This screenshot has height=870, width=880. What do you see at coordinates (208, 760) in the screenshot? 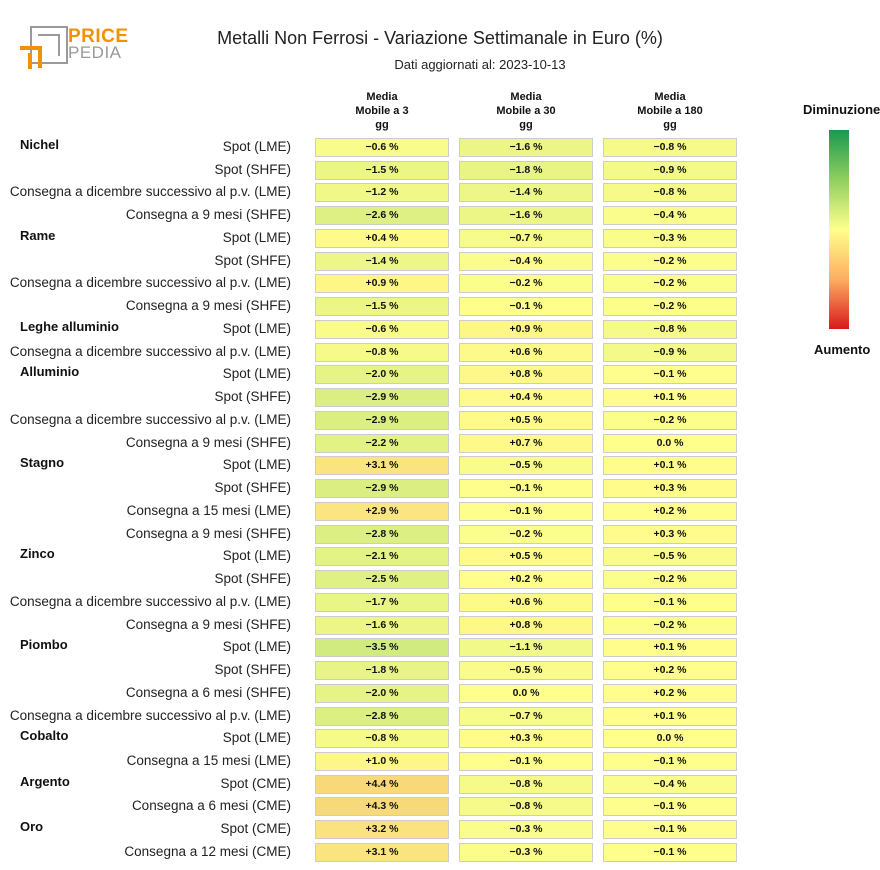
I see `row-label: Consegna a 15 mesi (LME)` at bounding box center [208, 760].